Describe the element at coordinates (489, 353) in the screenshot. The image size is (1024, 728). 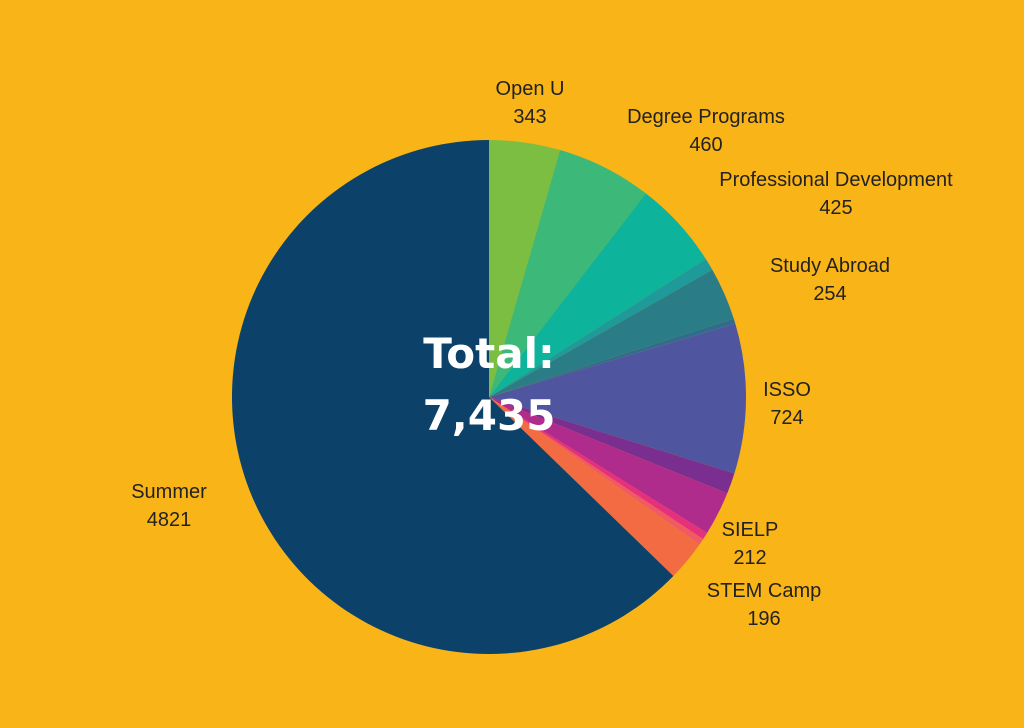
I see `center-total-label: Total:` at that location.